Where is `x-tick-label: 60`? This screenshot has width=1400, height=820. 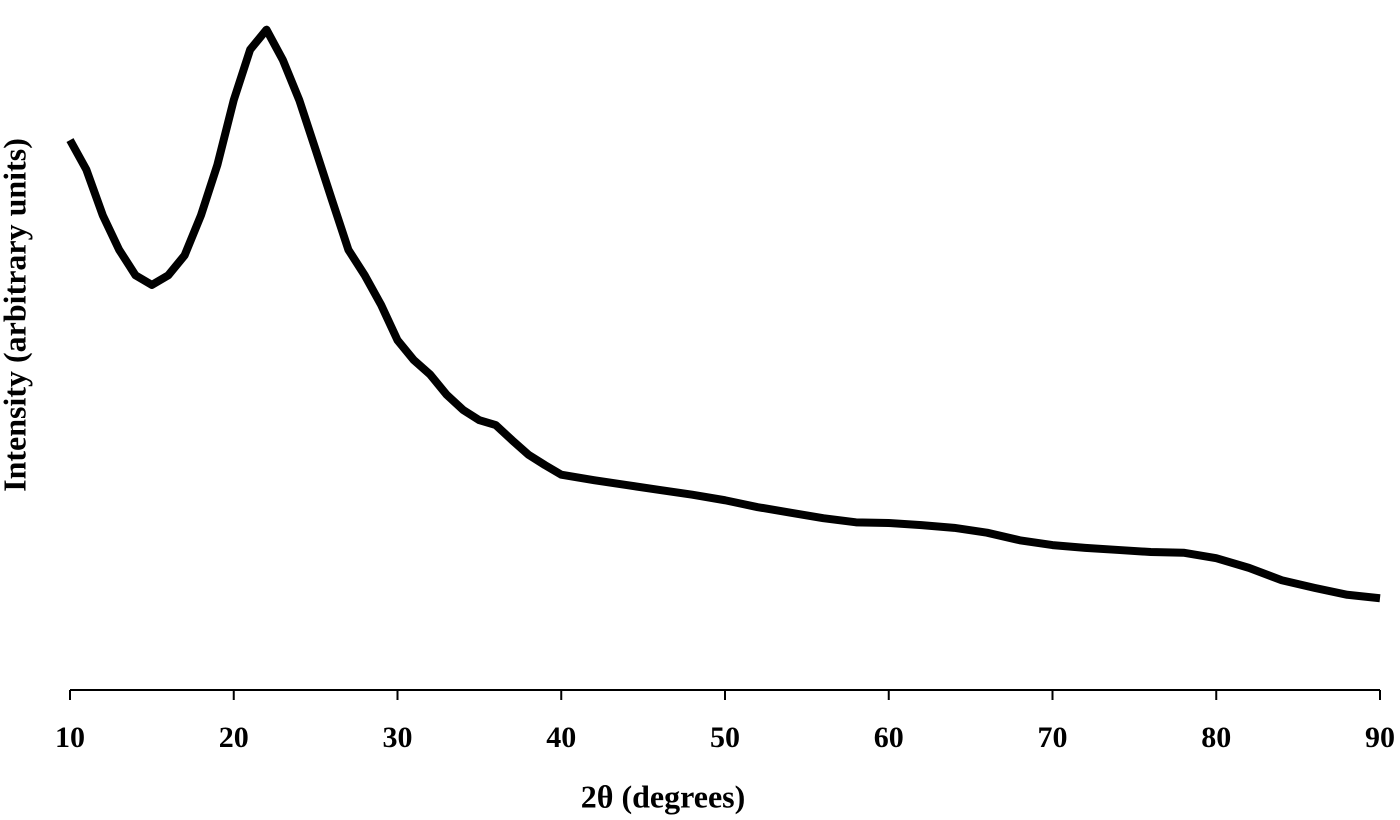 x-tick-label: 60 is located at coordinates (889, 737).